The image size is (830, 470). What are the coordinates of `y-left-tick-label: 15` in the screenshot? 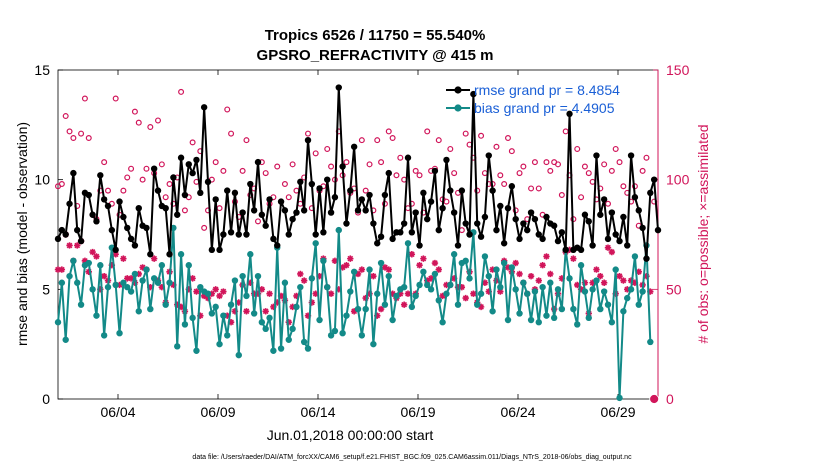 It's located at (42, 70).